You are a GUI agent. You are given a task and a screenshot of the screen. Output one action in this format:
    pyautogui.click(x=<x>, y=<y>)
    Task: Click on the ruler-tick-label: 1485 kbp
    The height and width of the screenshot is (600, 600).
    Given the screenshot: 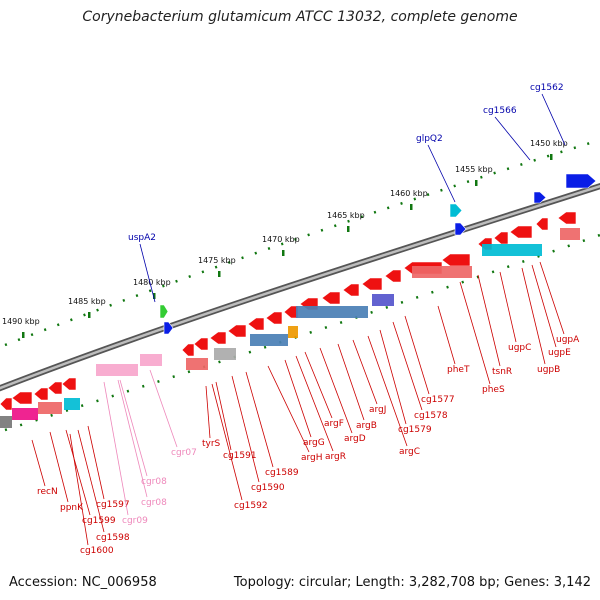 What is the action you would take?
    pyautogui.click(x=87, y=301)
    